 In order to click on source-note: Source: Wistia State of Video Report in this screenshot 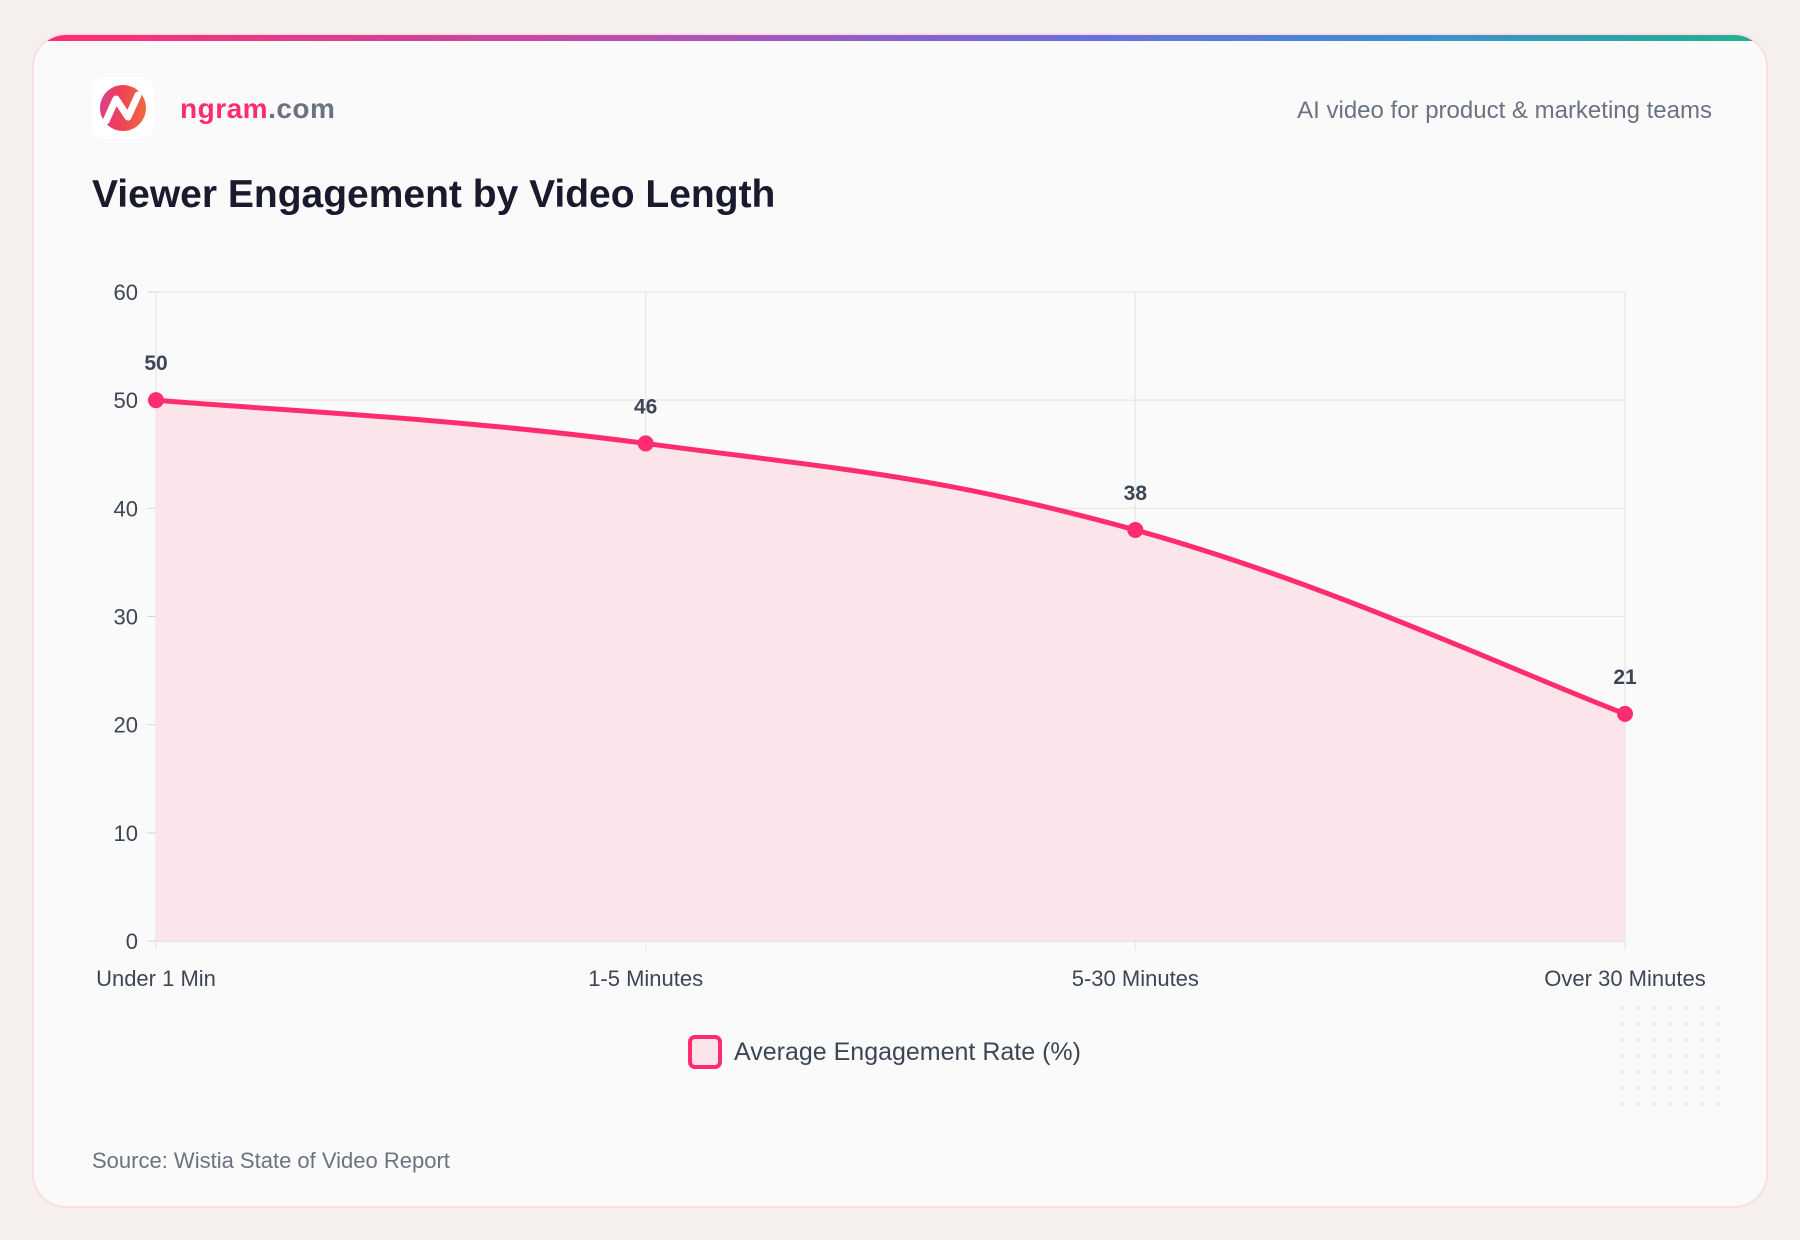, I will do `click(271, 1160)`.